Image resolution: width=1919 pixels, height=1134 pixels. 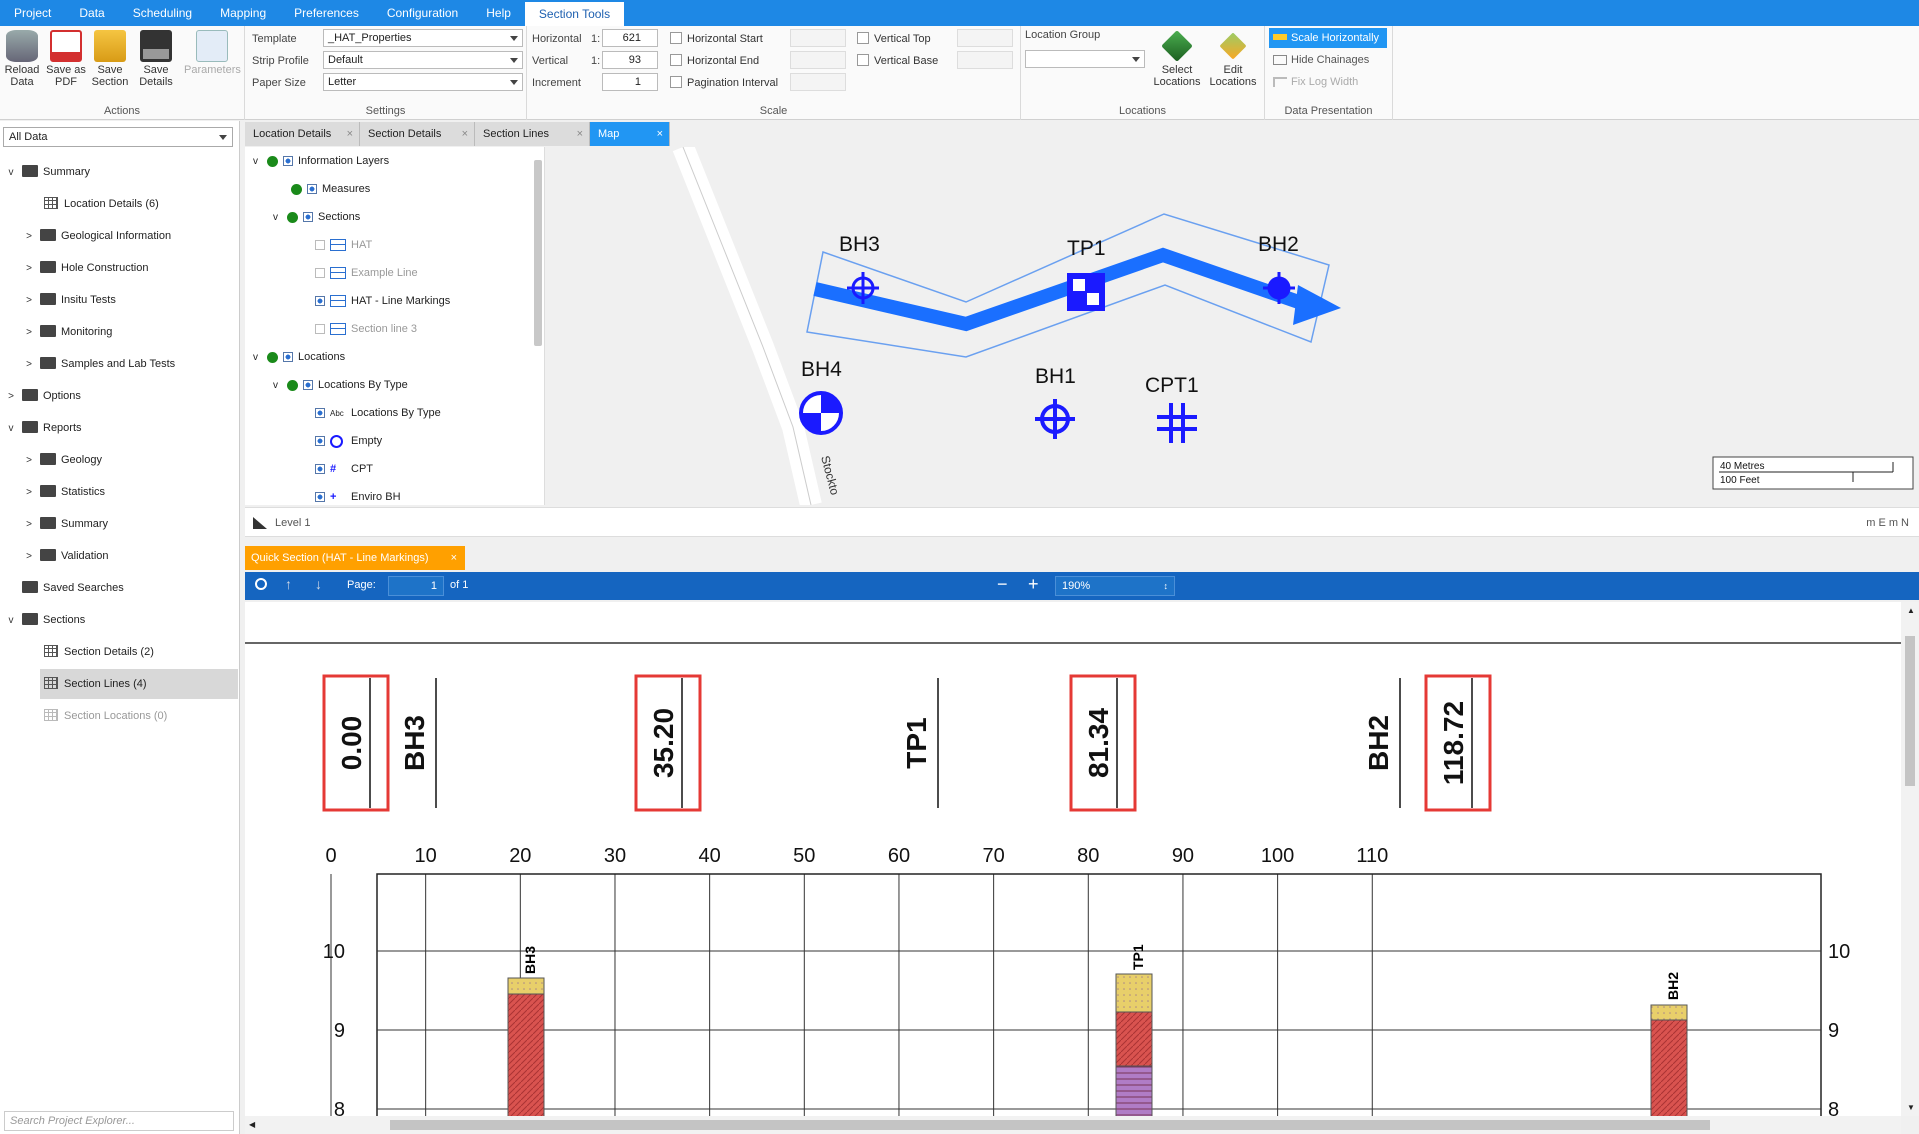 What do you see at coordinates (321, 161) in the screenshot?
I see `layer-information-layers: v Information Layers` at bounding box center [321, 161].